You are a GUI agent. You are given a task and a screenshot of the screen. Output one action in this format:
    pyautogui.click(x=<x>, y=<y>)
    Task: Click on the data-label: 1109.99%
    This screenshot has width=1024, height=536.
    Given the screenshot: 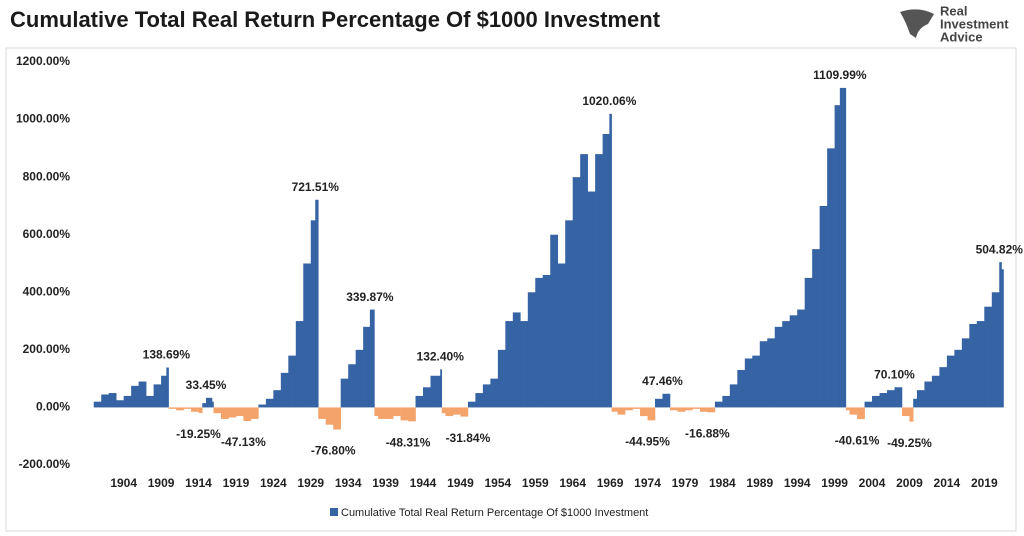 What is the action you would take?
    pyautogui.click(x=840, y=75)
    